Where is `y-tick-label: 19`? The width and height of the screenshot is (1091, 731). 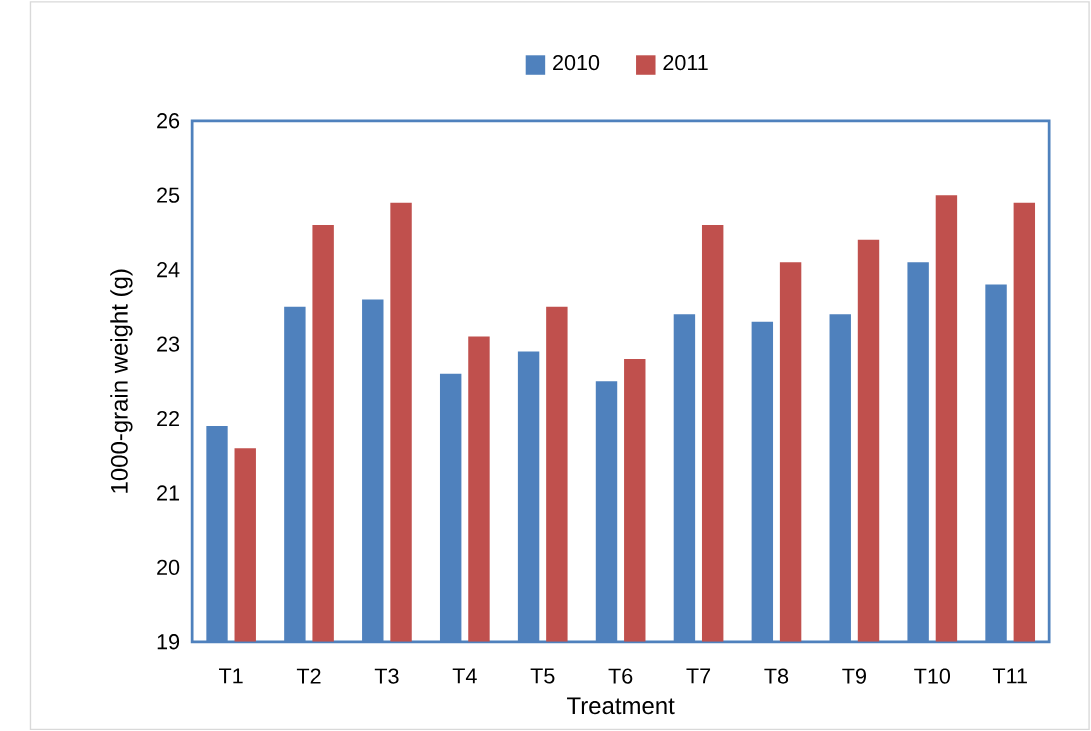 y-tick-label: 19 is located at coordinates (168, 641).